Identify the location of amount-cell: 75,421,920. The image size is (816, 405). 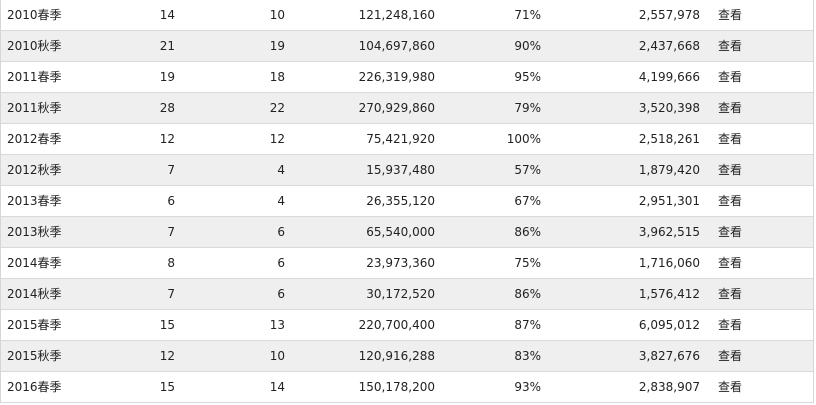
(400, 139).